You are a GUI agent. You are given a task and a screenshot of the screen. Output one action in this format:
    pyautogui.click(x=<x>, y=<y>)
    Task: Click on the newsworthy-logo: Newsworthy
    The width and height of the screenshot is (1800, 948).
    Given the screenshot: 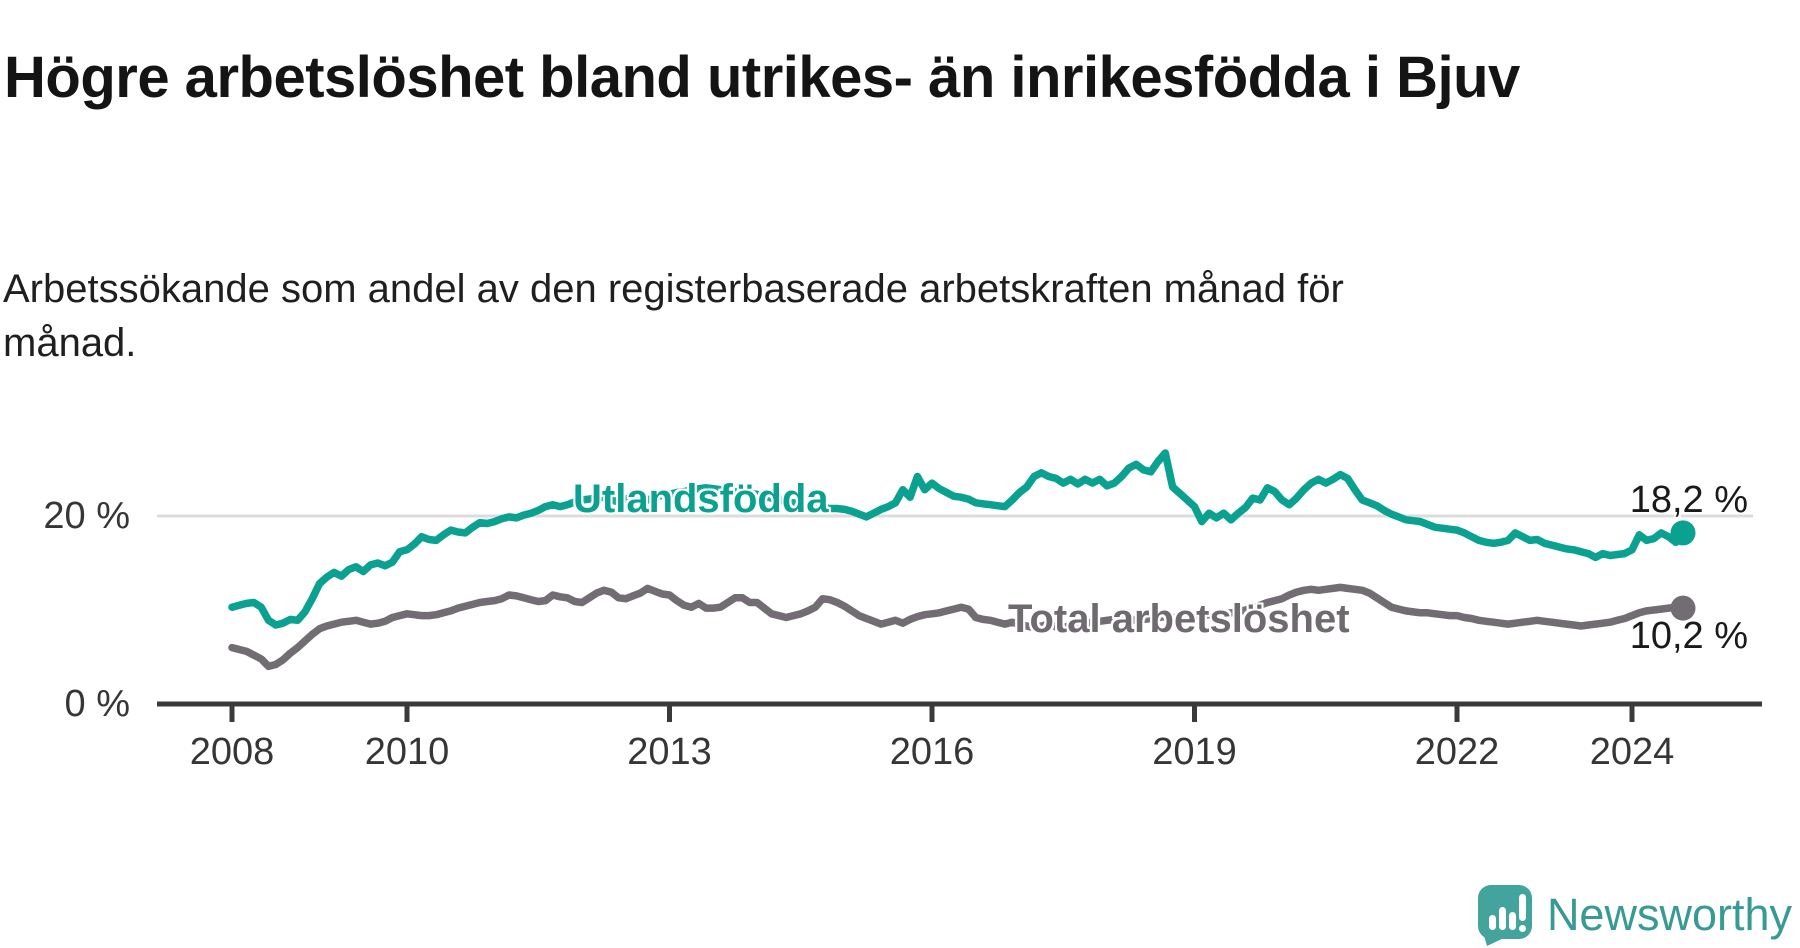 What is the action you would take?
    pyautogui.click(x=1634, y=915)
    